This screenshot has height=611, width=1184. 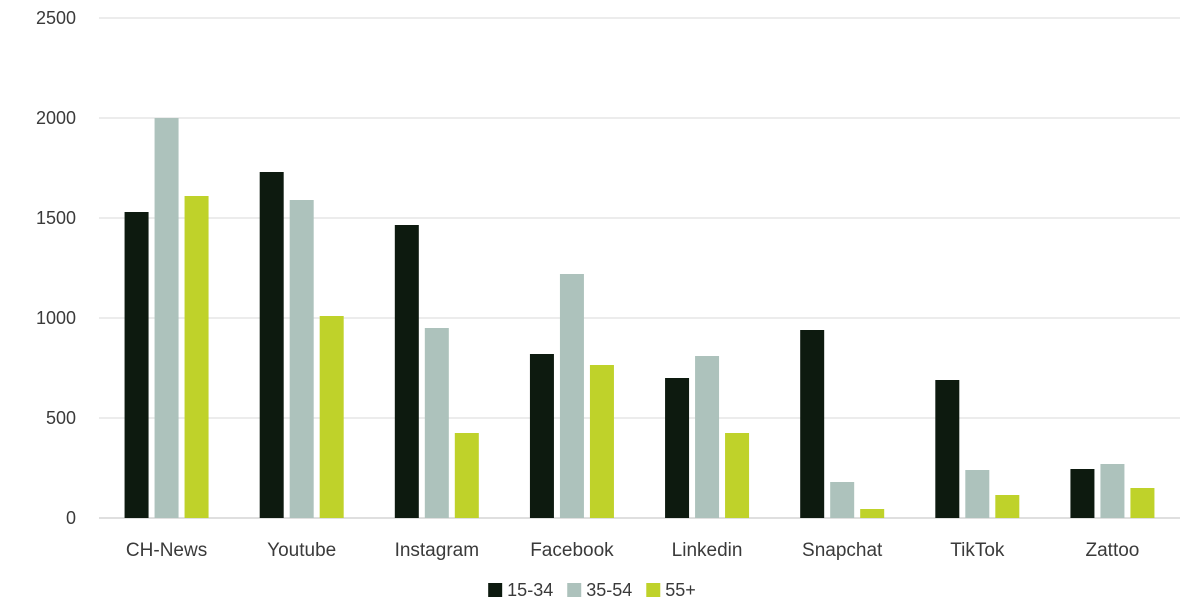 I want to click on legend-label: 35-54, so click(x=609, y=590).